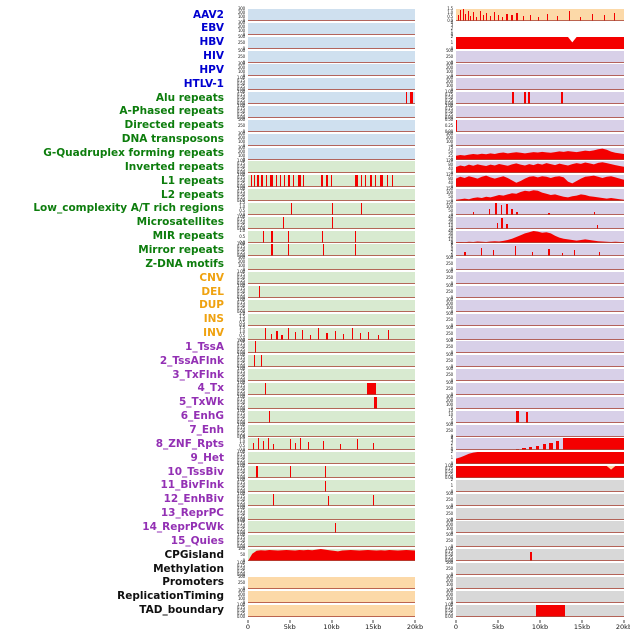 The height and width of the screenshot is (632, 630). I want to click on track-label-a-phased-repeats: A-Phased repeats, so click(171, 111).